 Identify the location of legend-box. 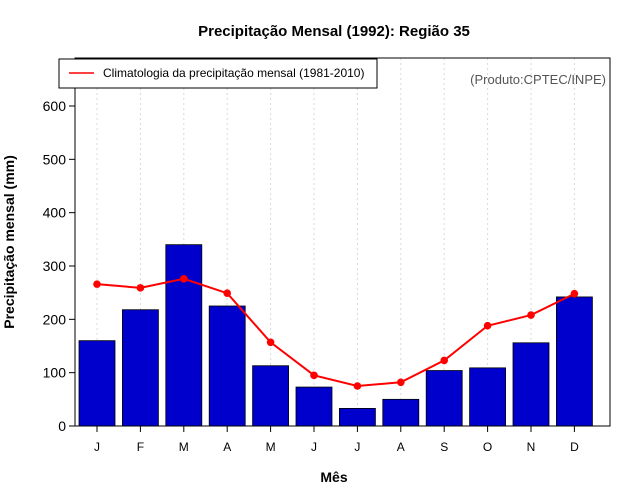
(218, 73).